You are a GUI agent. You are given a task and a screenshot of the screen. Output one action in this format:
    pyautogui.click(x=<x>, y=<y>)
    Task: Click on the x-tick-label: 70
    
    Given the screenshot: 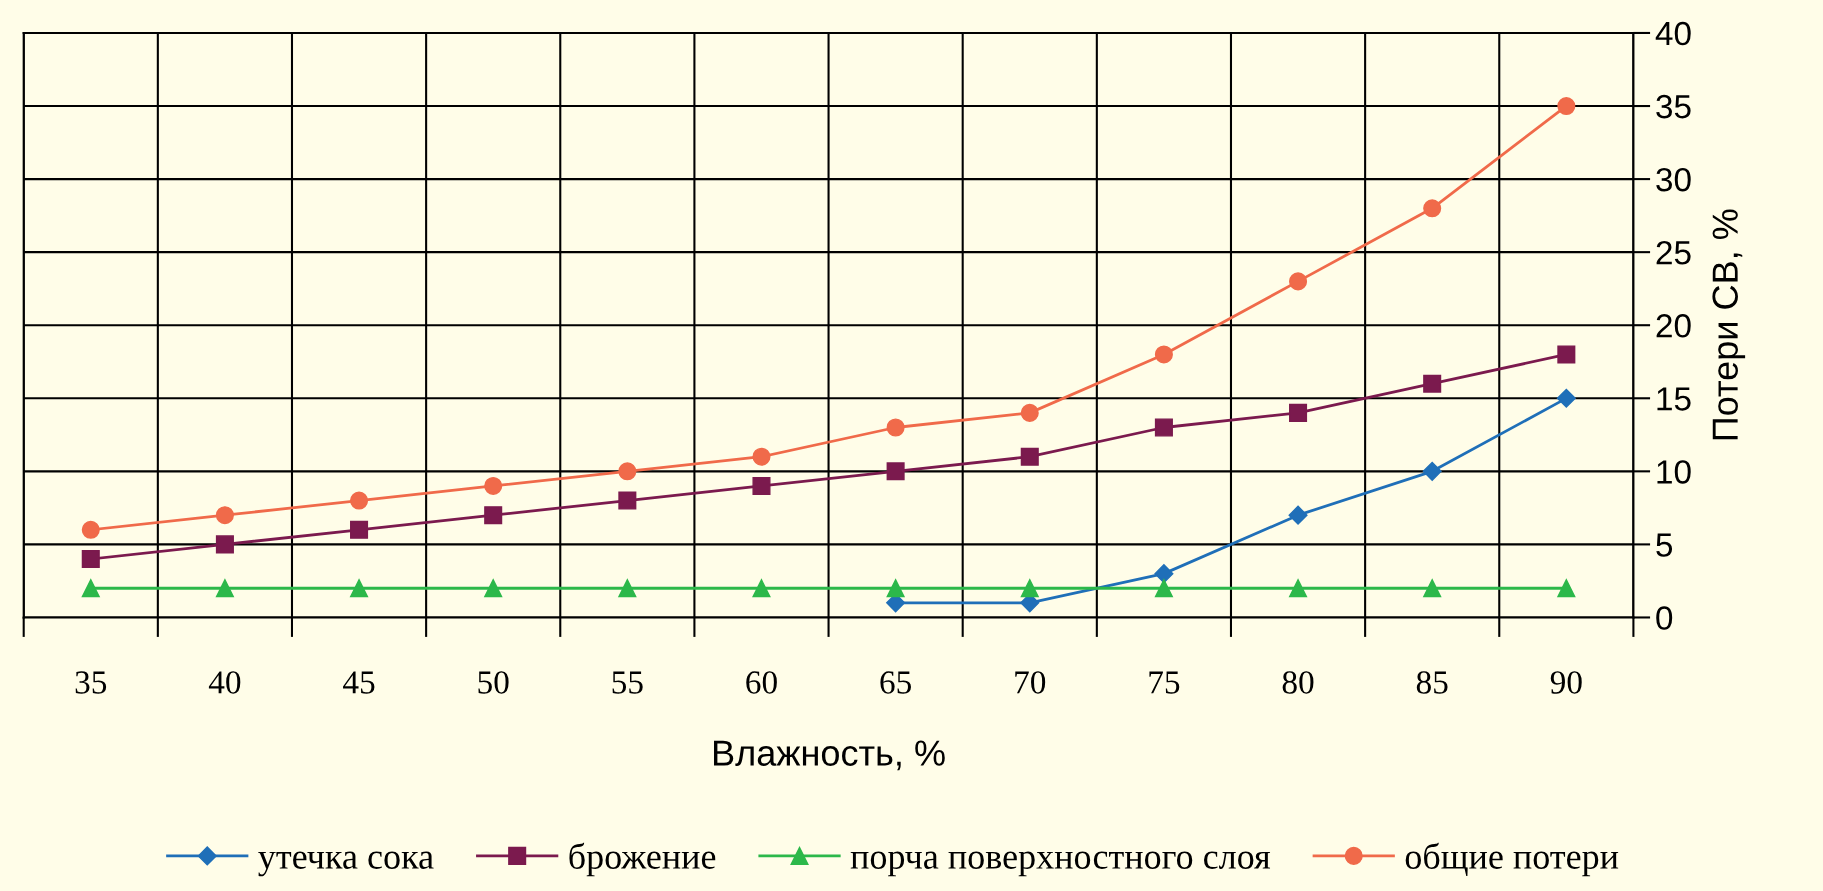 What is the action you would take?
    pyautogui.click(x=1030, y=682)
    